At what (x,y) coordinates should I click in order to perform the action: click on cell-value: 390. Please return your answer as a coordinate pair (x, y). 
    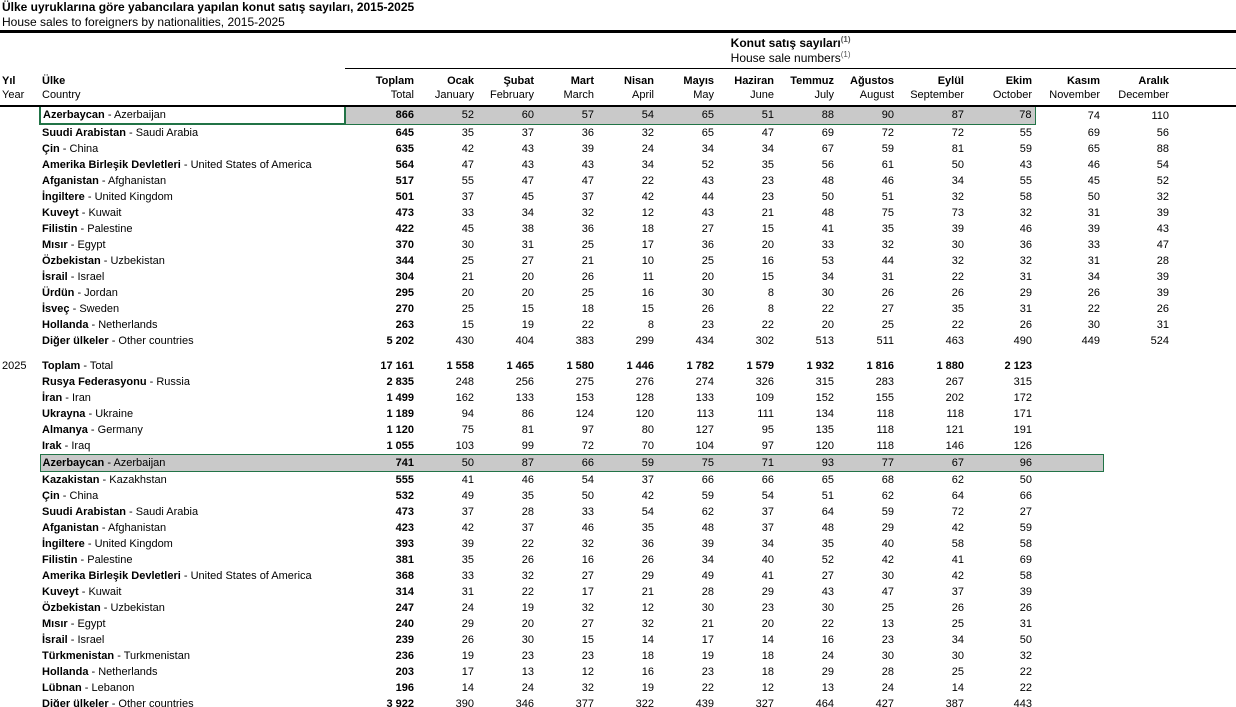
    Looking at the image, I should click on (464, 702).